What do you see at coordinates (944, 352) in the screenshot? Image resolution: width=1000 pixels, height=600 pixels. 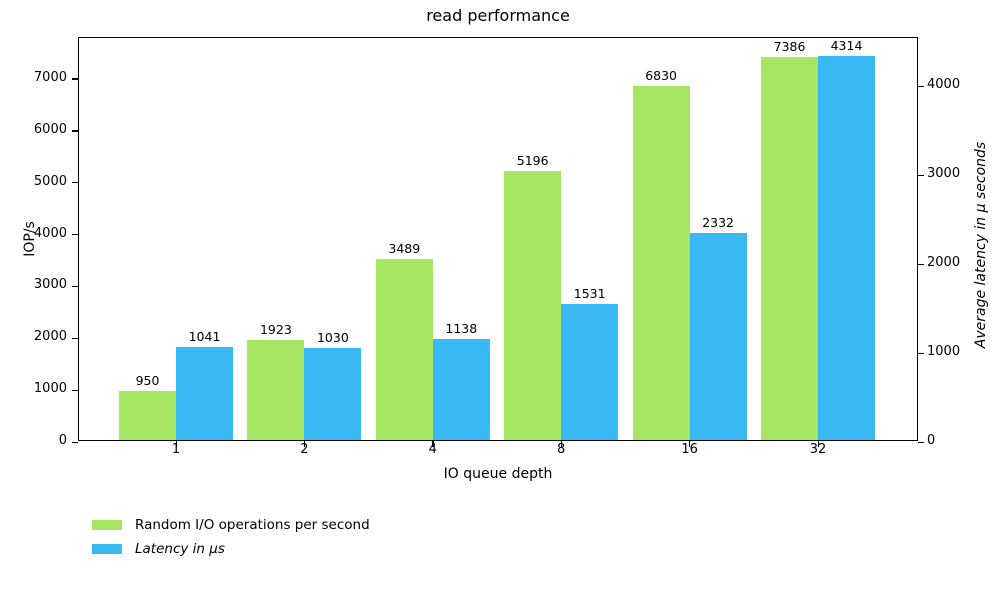 I see `right-axis-tick-label: 1000` at bounding box center [944, 352].